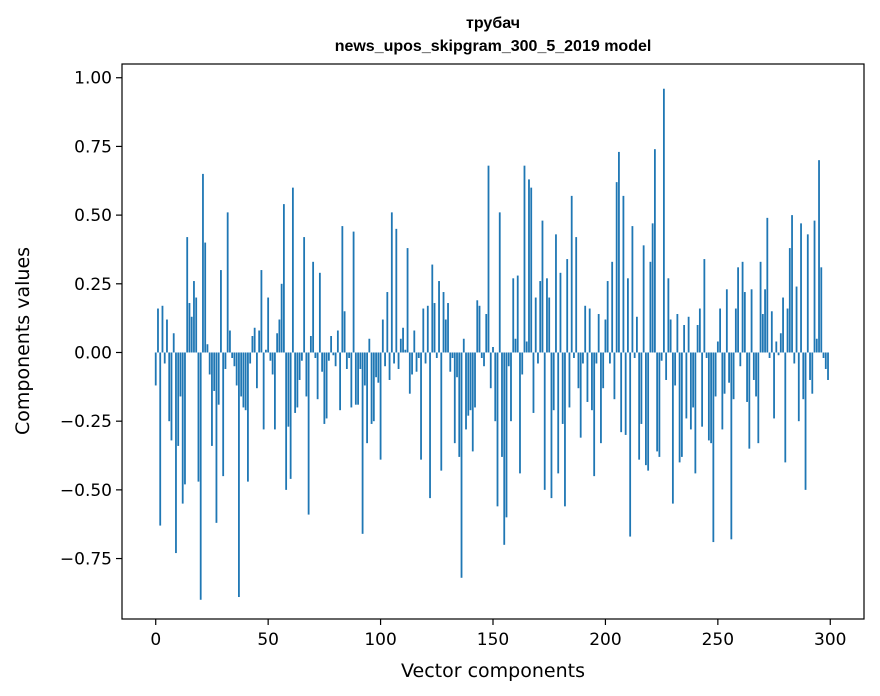  What do you see at coordinates (268, 640) in the screenshot?
I see `x-tick-label: 50` at bounding box center [268, 640].